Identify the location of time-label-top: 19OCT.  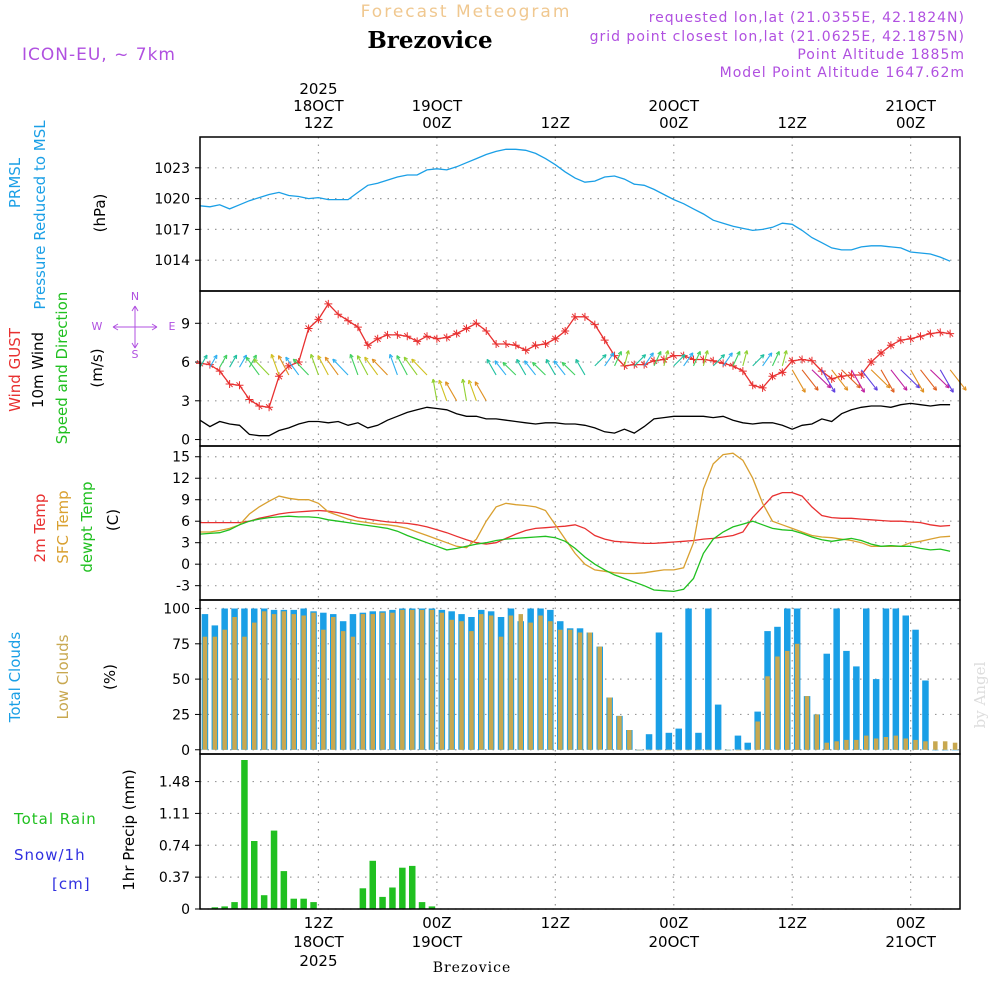
(437, 106).